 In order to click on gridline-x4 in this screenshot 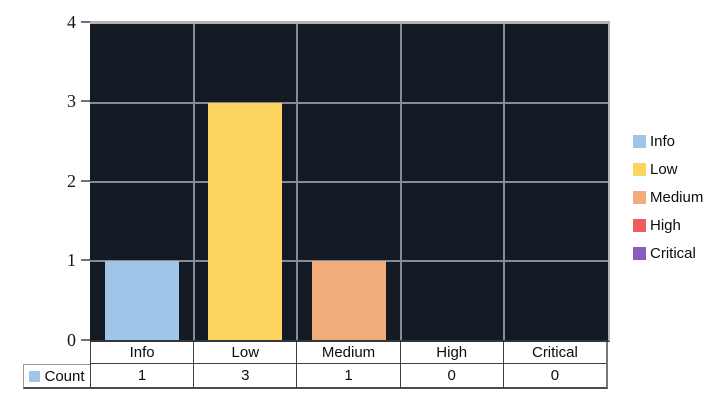, I will do `click(504, 182)`.